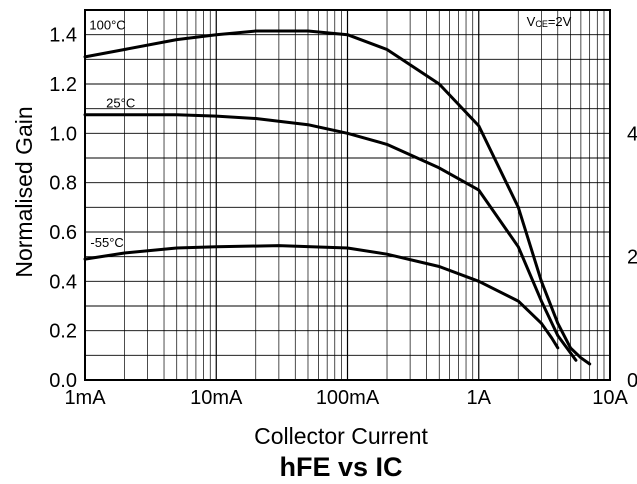 The height and width of the screenshot is (484, 637). I want to click on x-tick-labels: 1mA 10mA 100mA 1A 10A, so click(346, 398).